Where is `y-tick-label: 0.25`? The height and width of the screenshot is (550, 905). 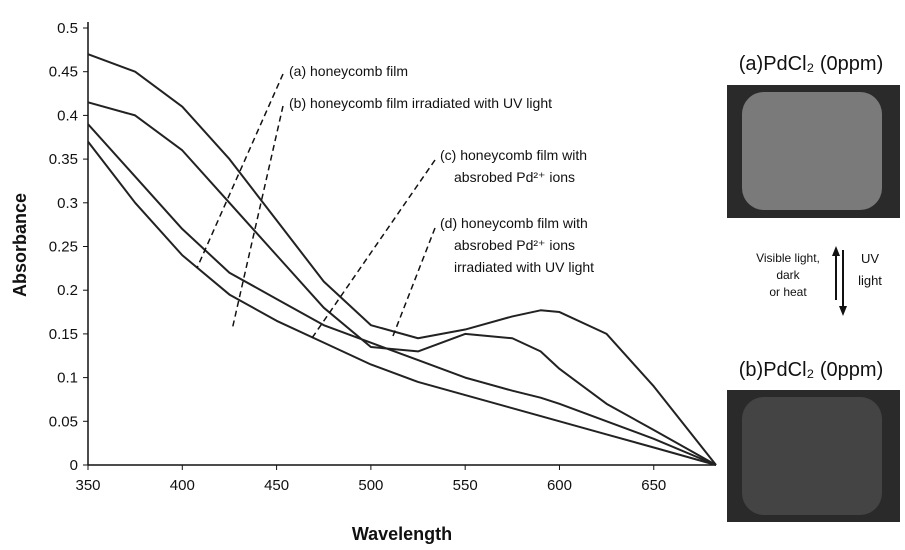
y-tick-label: 0.25 is located at coordinates (63, 247).